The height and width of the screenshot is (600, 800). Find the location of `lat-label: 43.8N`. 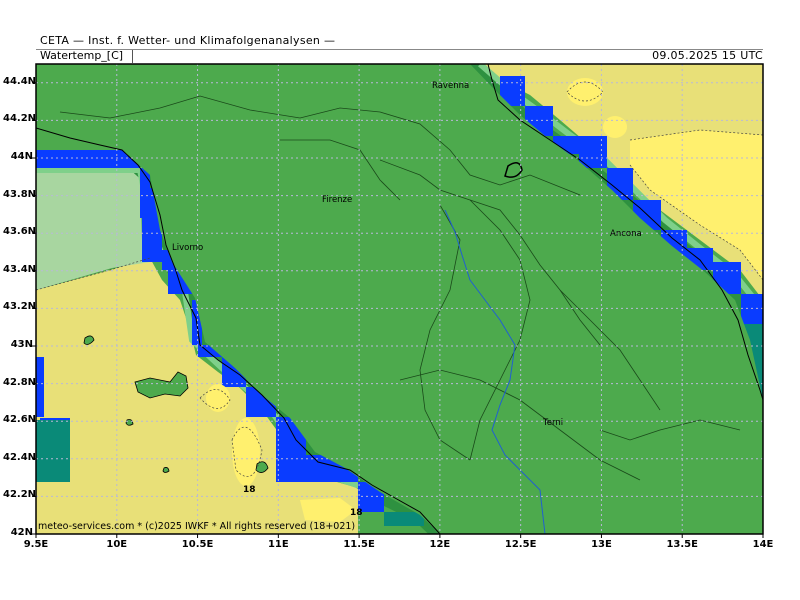

lat-label: 43.8N is located at coordinates (20, 194).